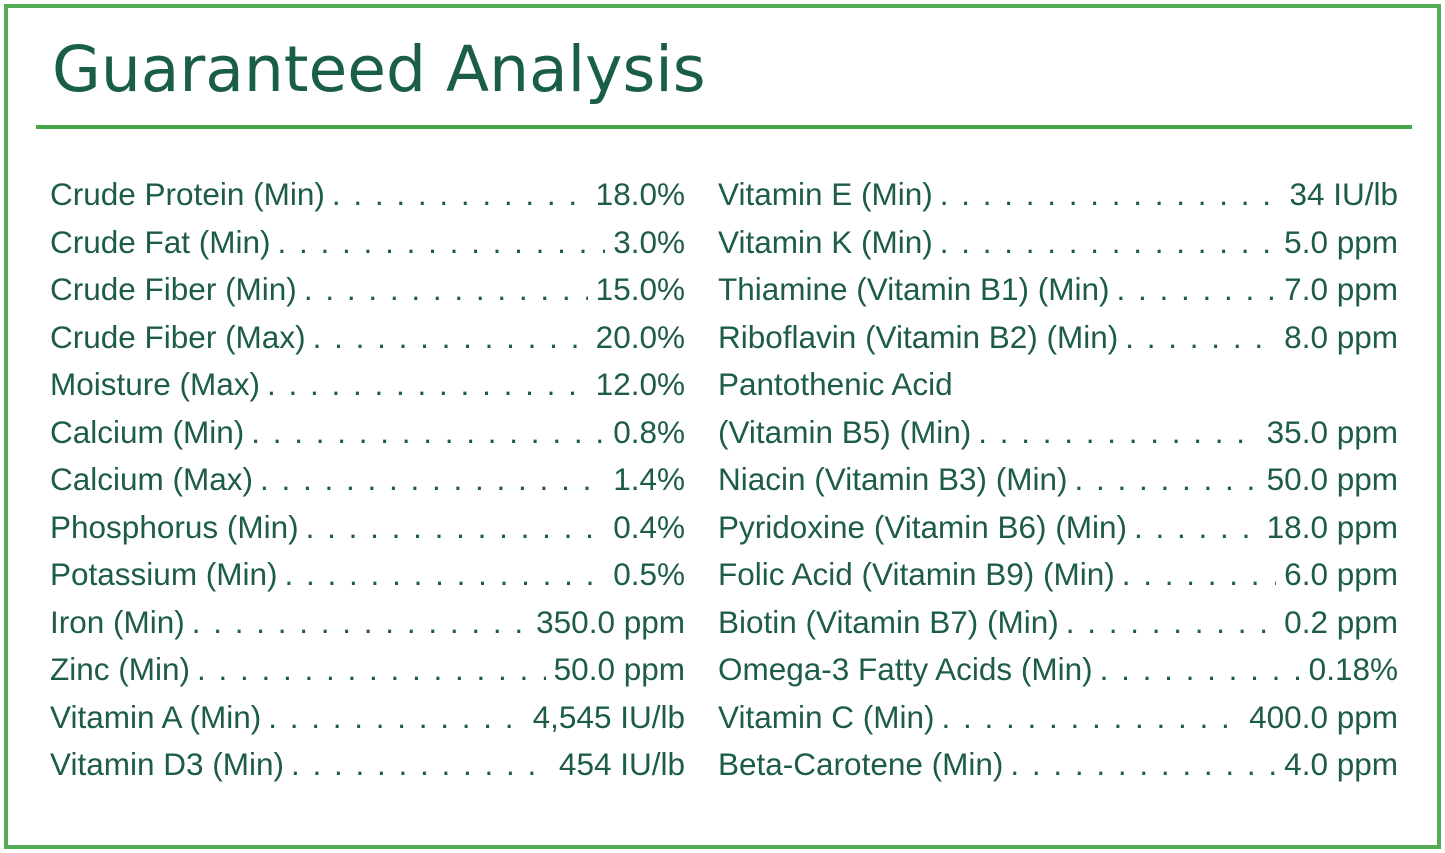  What do you see at coordinates (1332, 526) in the screenshot?
I see `nutrient-value: 18.0 ppm` at bounding box center [1332, 526].